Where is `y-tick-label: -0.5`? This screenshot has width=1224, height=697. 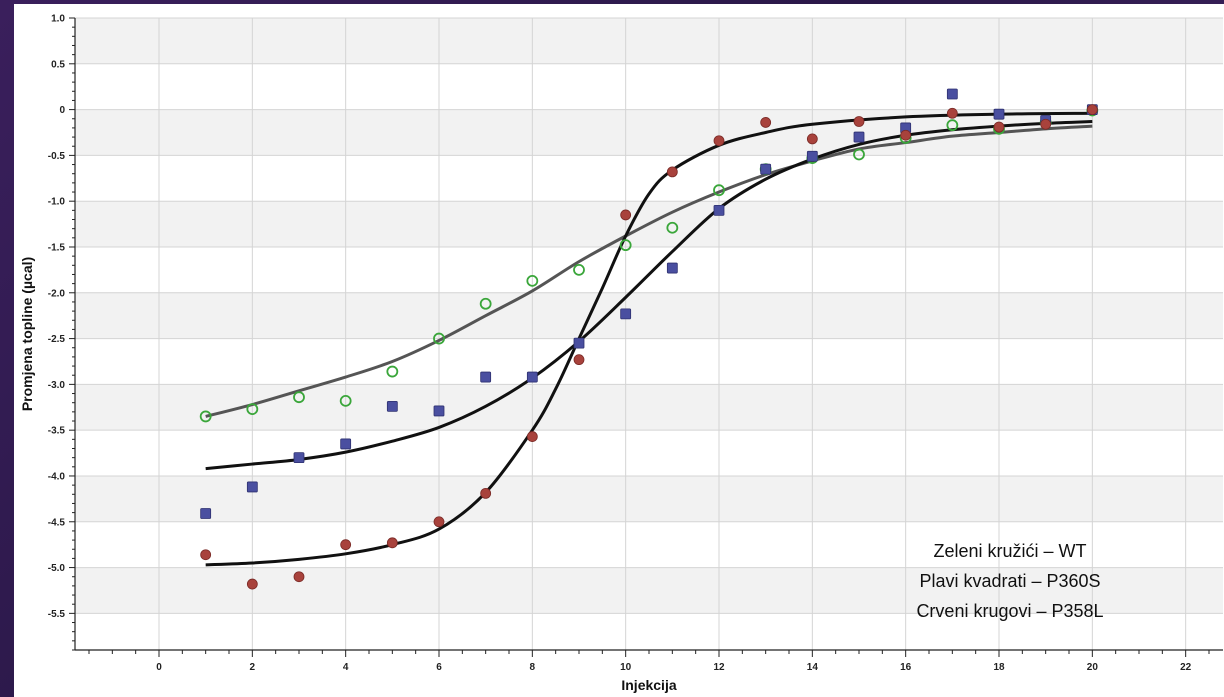 y-tick-label: -0.5 is located at coordinates (57, 156).